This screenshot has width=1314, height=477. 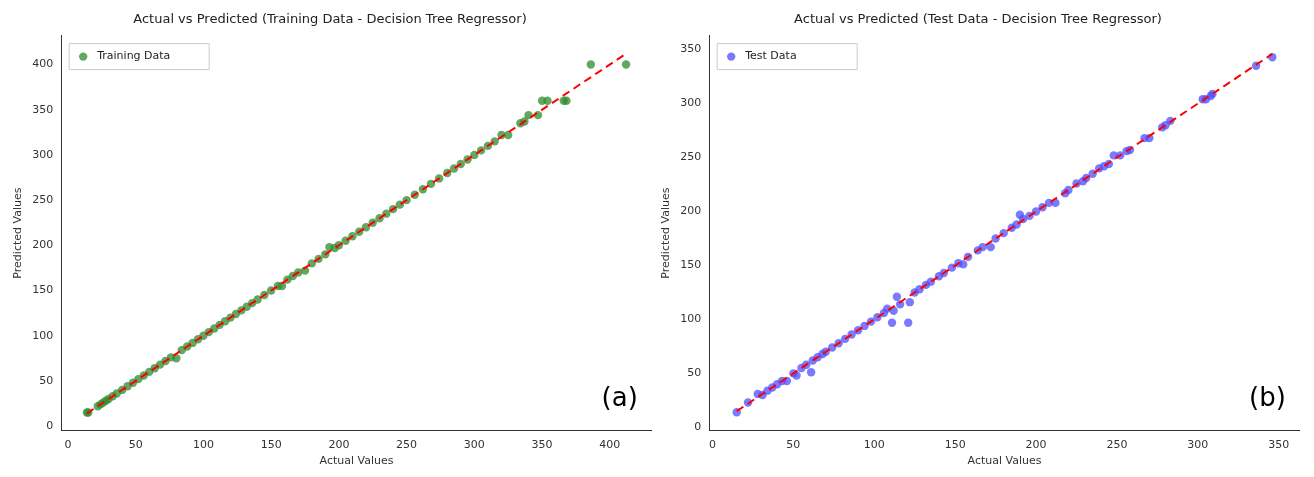 I want to click on annotation: (b), so click(x=1267, y=397).